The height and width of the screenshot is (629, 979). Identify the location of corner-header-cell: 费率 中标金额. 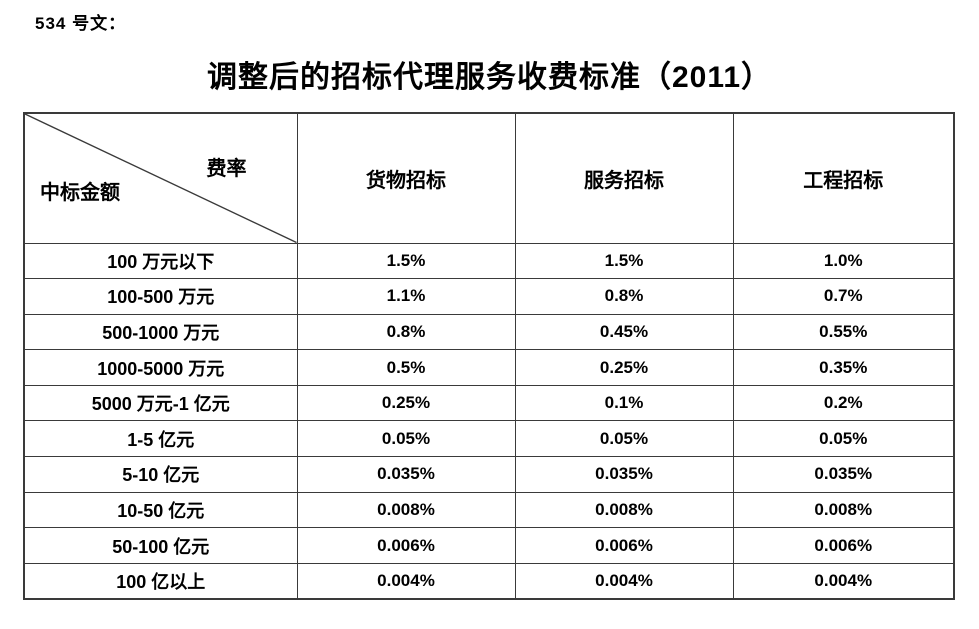
(160, 178).